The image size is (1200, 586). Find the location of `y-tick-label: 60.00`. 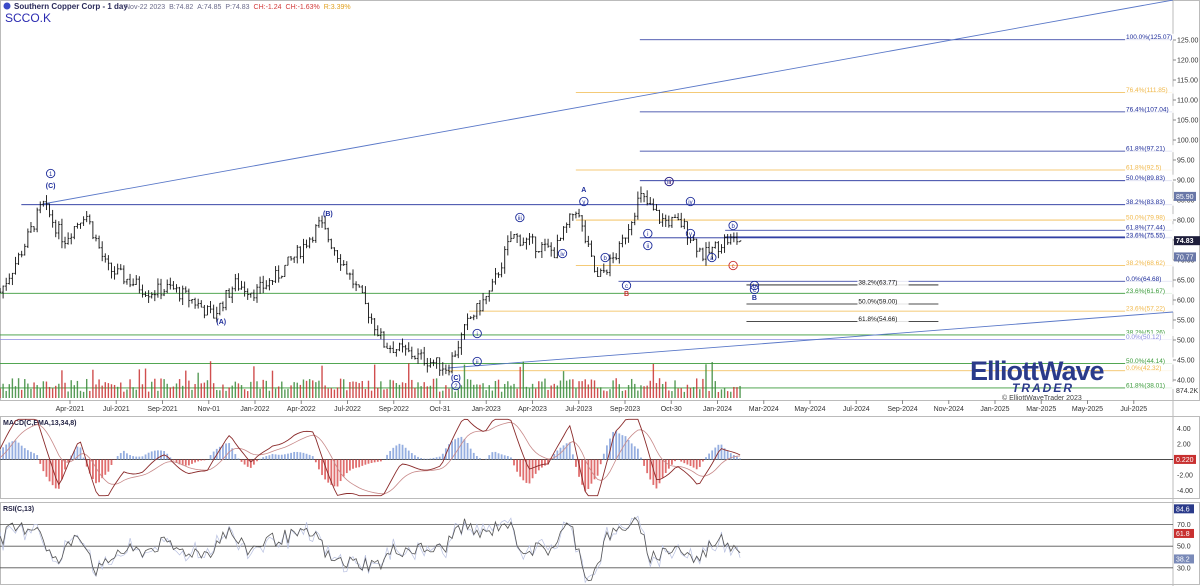

y-tick-label: 60.00 is located at coordinates (1186, 301).